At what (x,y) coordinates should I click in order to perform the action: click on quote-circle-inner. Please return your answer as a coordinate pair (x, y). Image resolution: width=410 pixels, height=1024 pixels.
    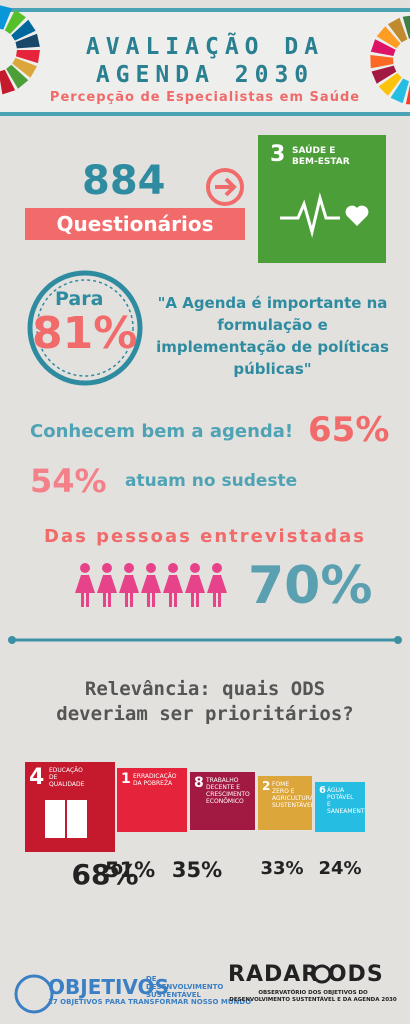
    Looking at the image, I should click on (85, 328).